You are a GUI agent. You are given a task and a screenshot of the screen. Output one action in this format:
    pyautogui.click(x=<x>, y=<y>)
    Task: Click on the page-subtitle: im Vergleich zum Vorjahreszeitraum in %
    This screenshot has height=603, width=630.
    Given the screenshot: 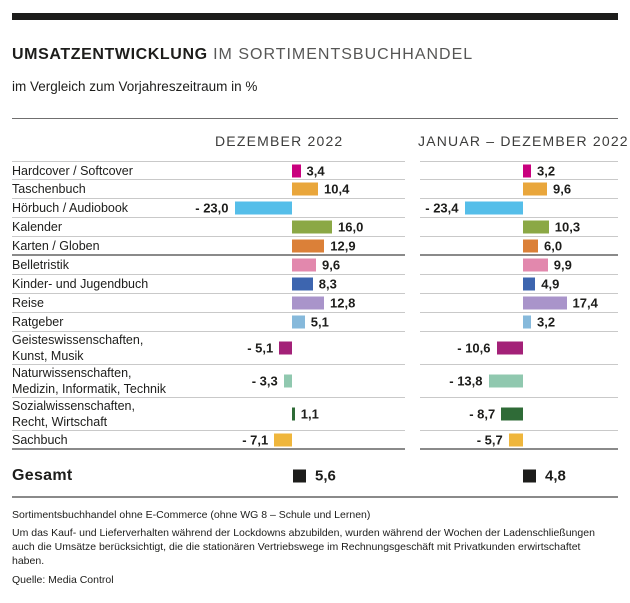 What is the action you would take?
    pyautogui.click(x=135, y=86)
    